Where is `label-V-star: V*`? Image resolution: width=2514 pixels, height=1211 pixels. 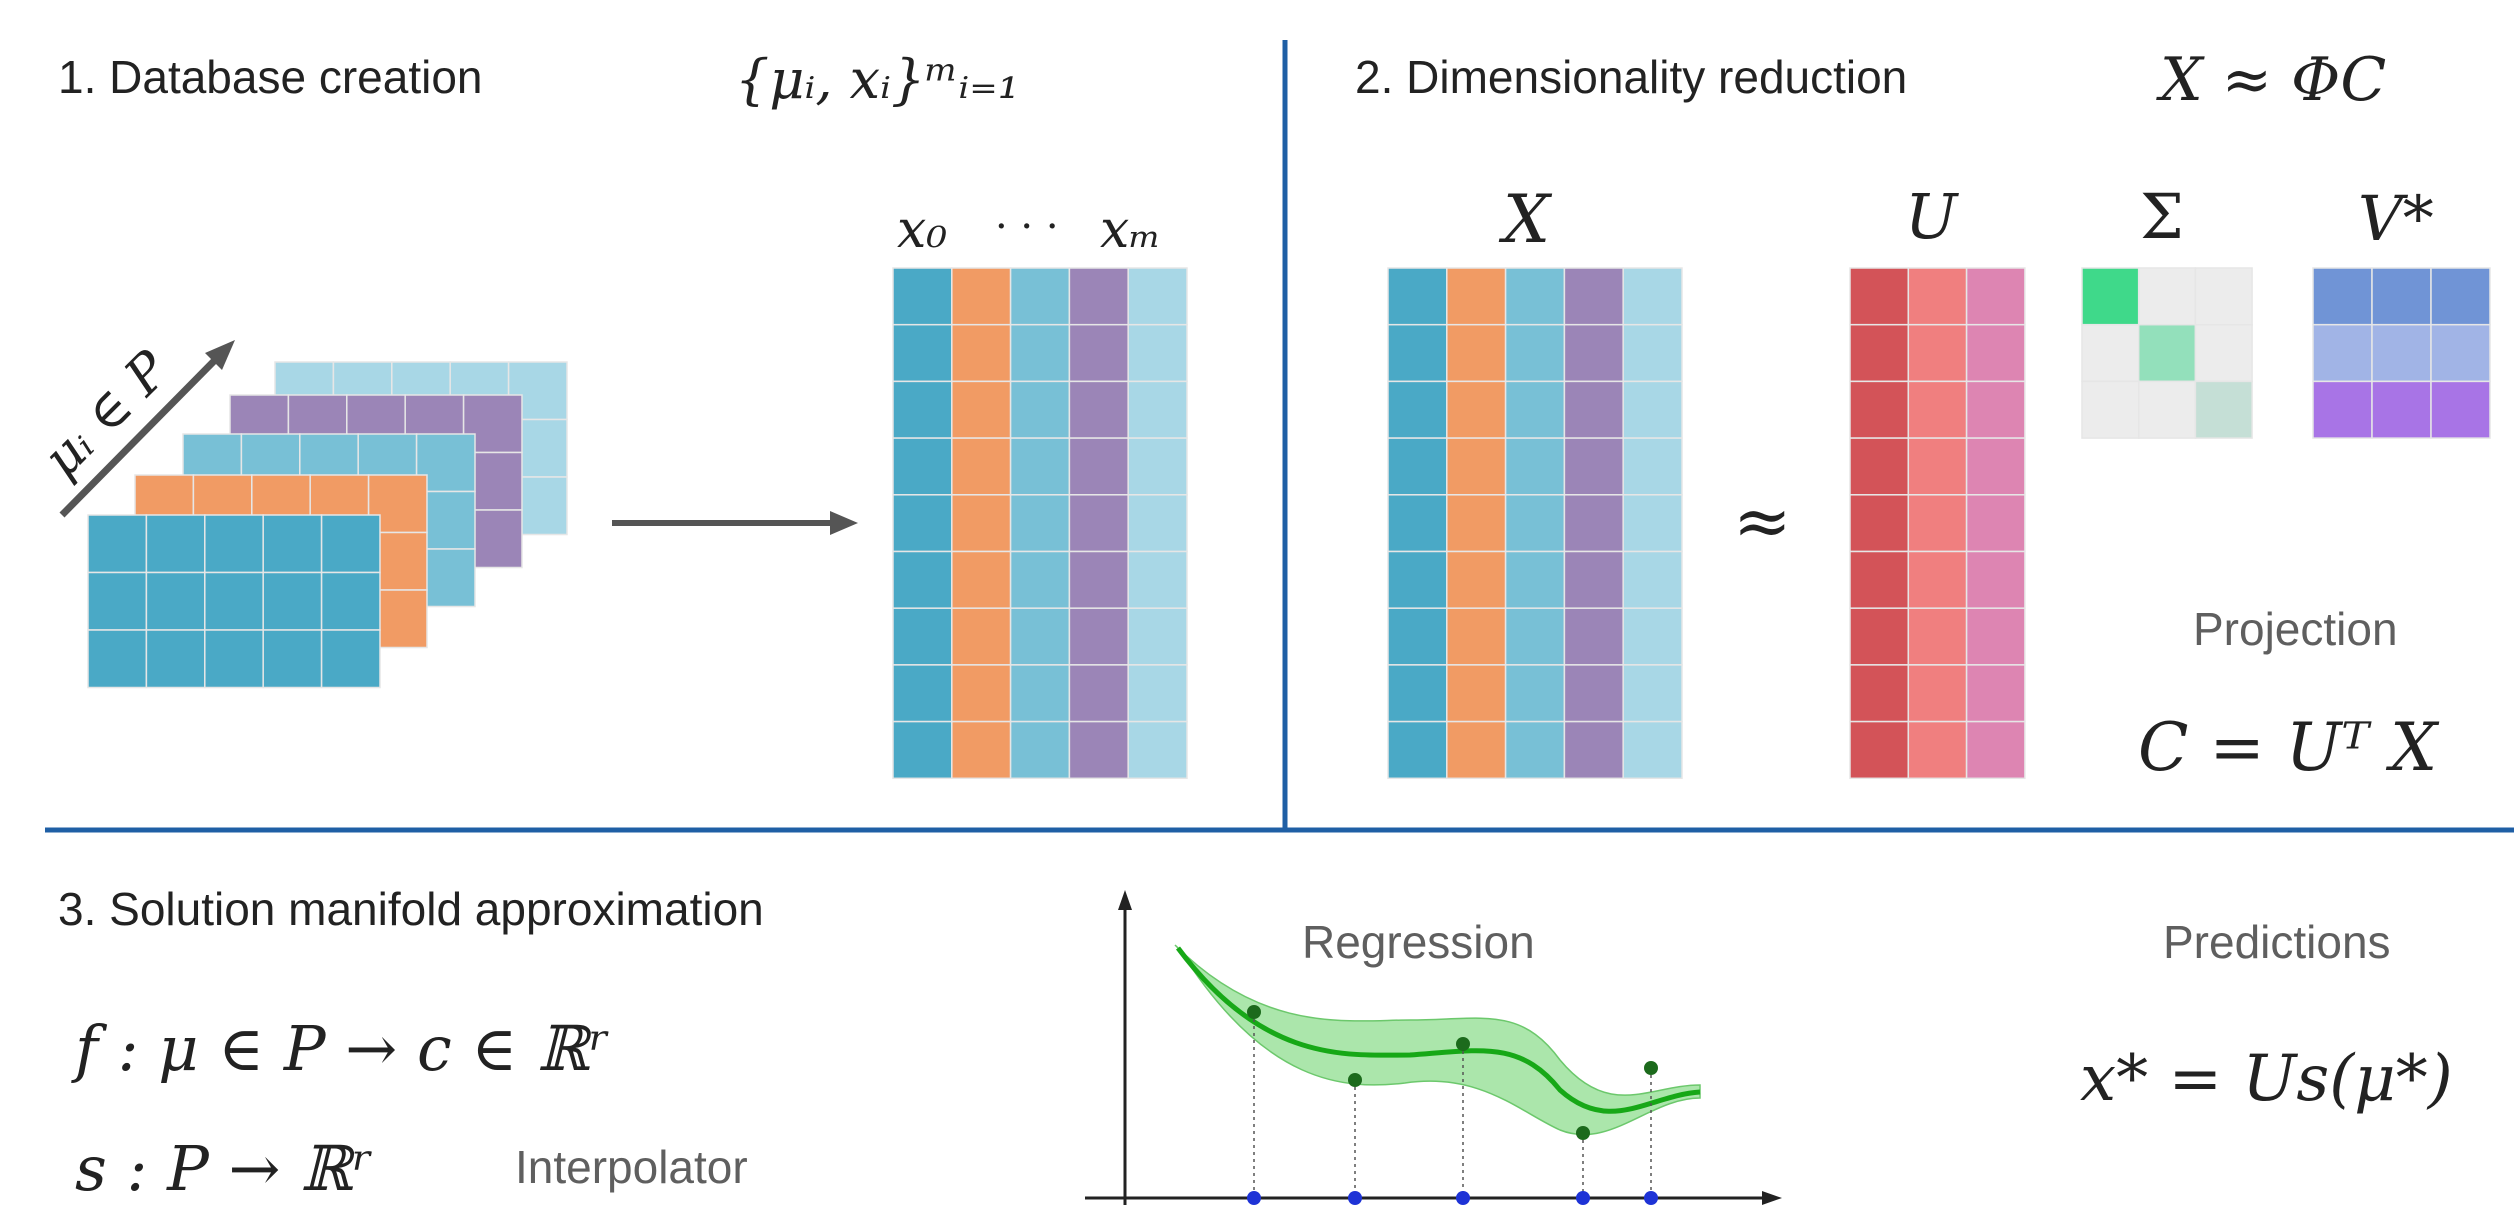
label-V-star: V* is located at coordinates (2396, 218).